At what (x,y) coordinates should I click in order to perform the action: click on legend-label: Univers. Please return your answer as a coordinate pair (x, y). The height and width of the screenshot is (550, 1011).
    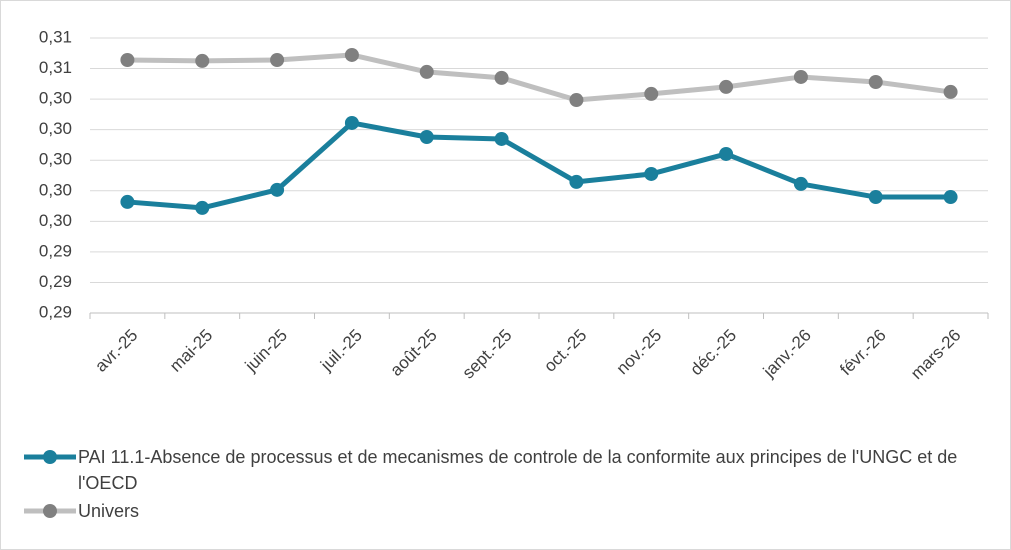
    Looking at the image, I should click on (109, 511).